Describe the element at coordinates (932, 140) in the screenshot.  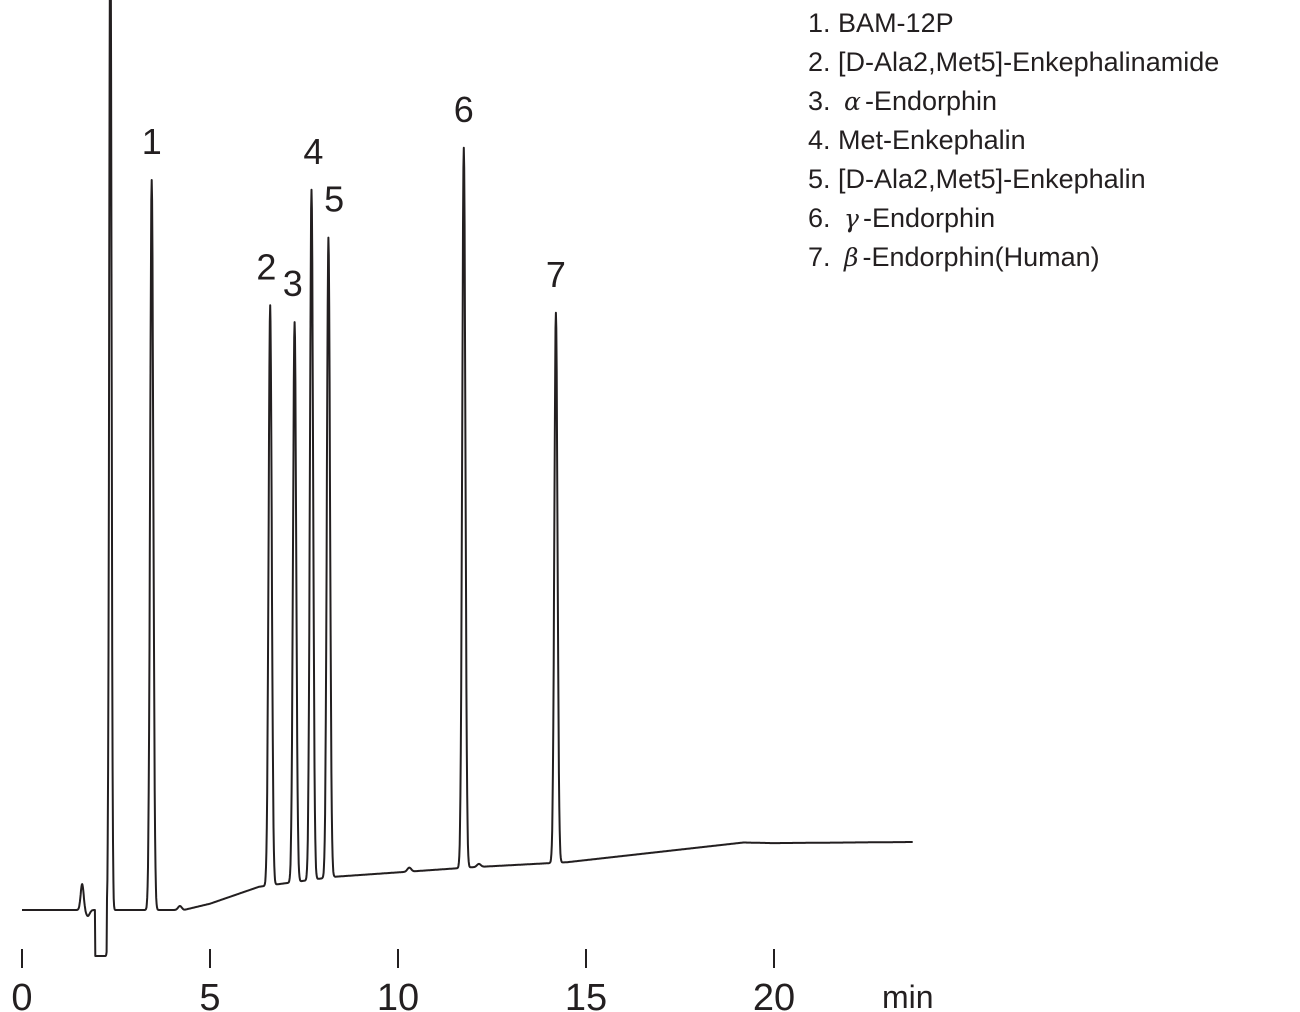
I see `legend-compound-name: Met-Enkephalin` at that location.